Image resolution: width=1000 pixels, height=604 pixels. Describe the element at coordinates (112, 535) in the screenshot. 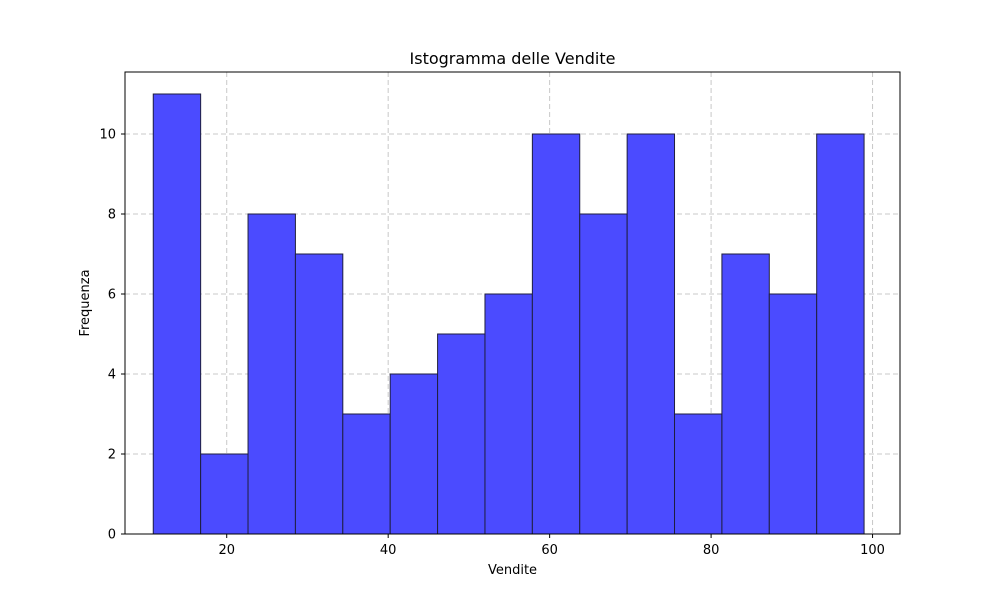

I see `y-tick-label: 0` at that location.